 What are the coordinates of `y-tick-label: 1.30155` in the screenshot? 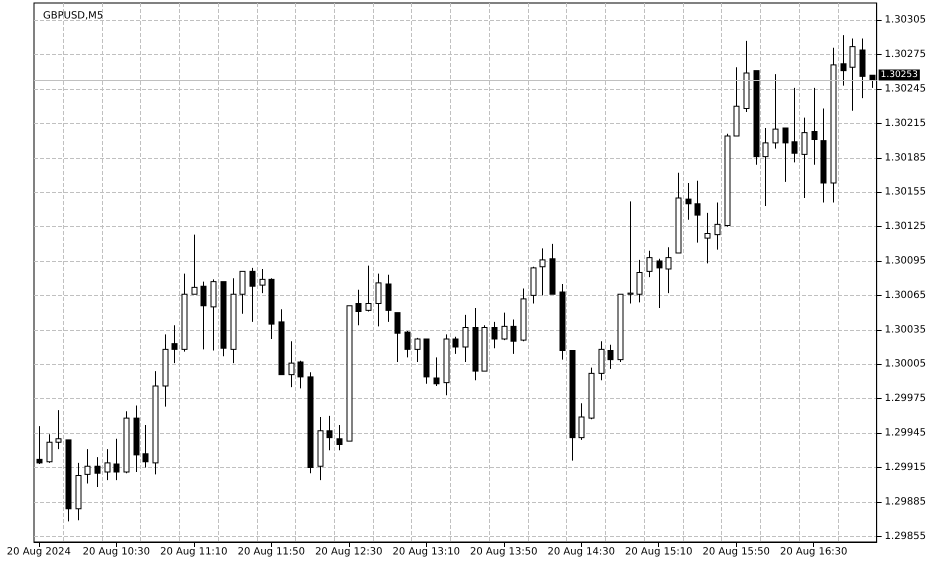 It's located at (905, 192).